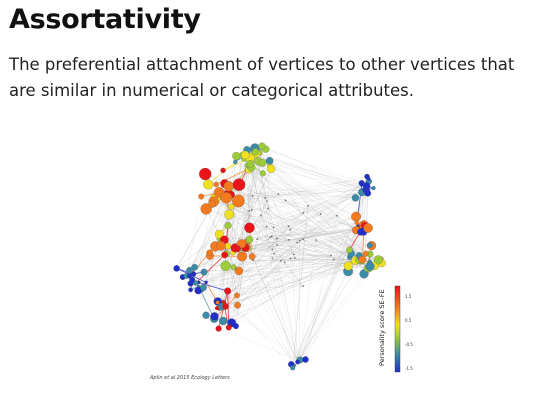 The width and height of the screenshot is (549, 409). Describe the element at coordinates (190, 378) in the screenshot. I see `figure-caption: Aplin et al 2015 Ecology Letters` at that location.